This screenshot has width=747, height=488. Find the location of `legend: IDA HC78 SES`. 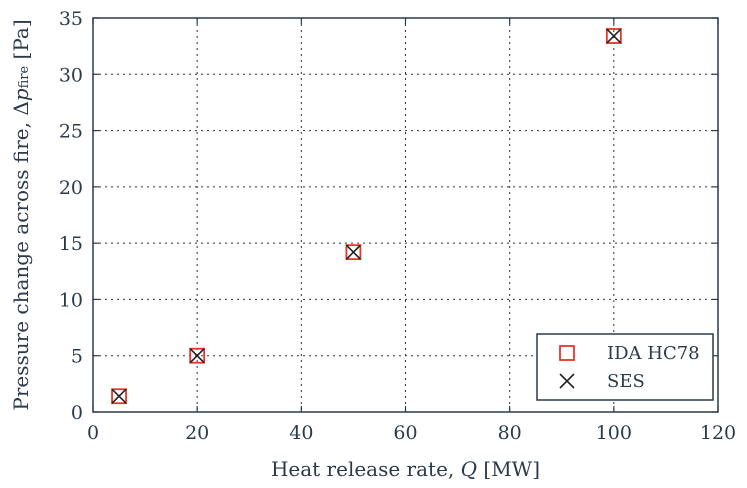

legend: IDA HC78 SES is located at coordinates (625, 367).